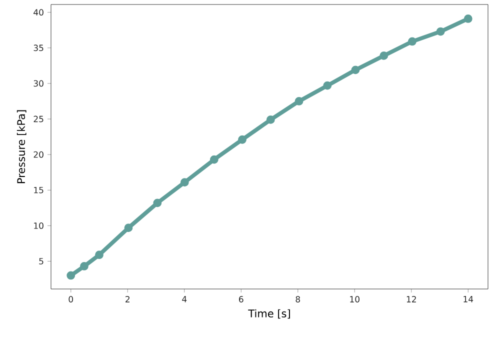 This screenshot has height=339, width=493. I want to click on y-axis-title: Pressure [kPa], so click(21, 147).